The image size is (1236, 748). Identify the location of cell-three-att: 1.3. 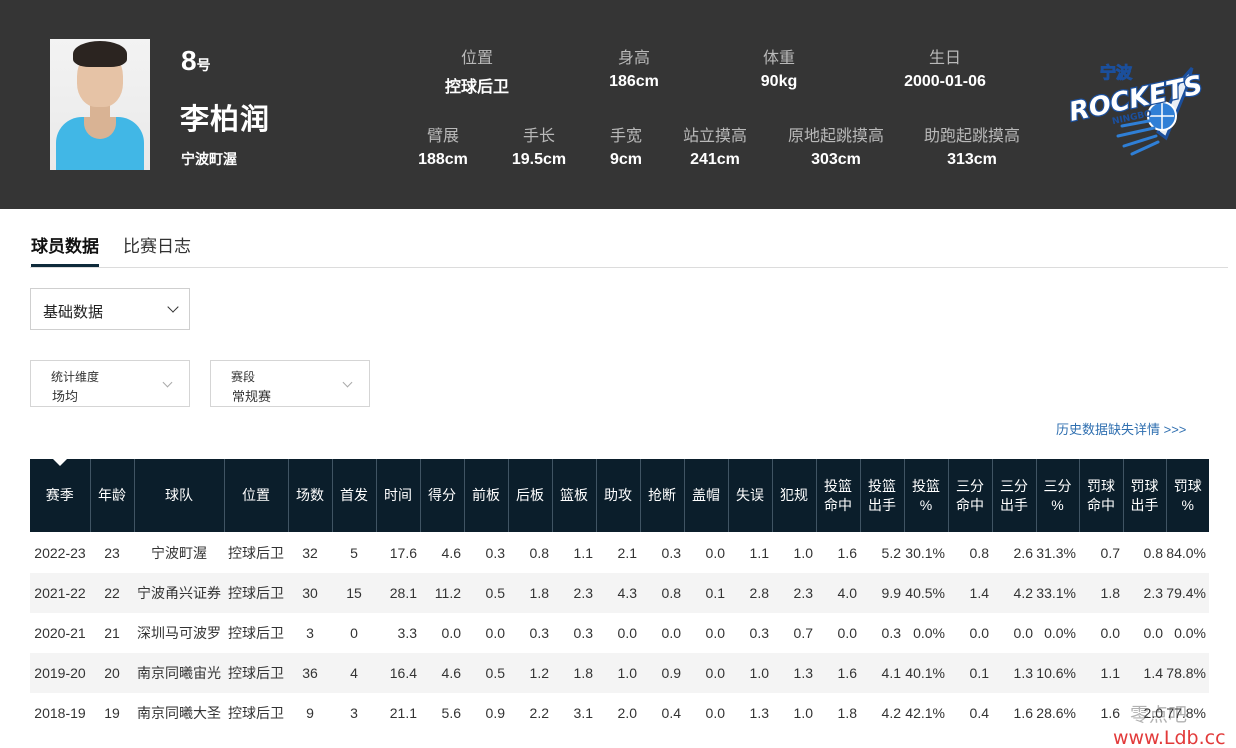
(1014, 673).